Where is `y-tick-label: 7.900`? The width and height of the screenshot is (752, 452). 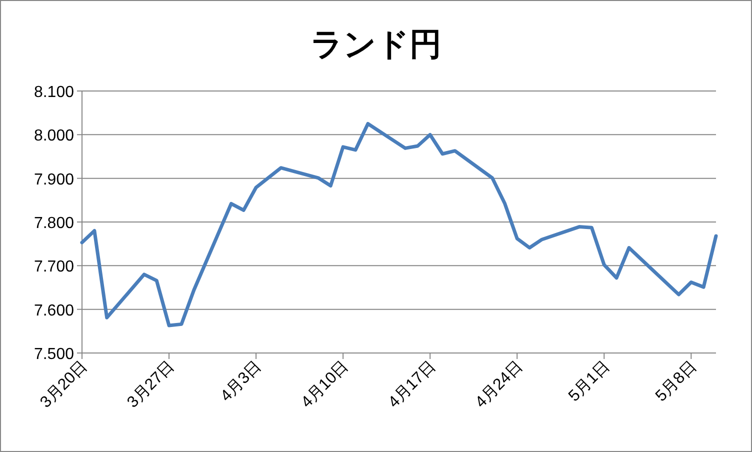 y-tick-label: 7.900 is located at coordinates (54, 179).